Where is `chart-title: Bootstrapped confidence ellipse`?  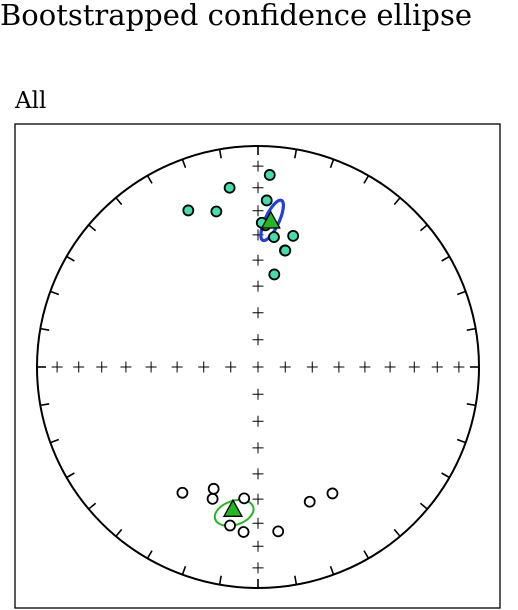 chart-title: Bootstrapped confidence ellipse is located at coordinates (236, 16).